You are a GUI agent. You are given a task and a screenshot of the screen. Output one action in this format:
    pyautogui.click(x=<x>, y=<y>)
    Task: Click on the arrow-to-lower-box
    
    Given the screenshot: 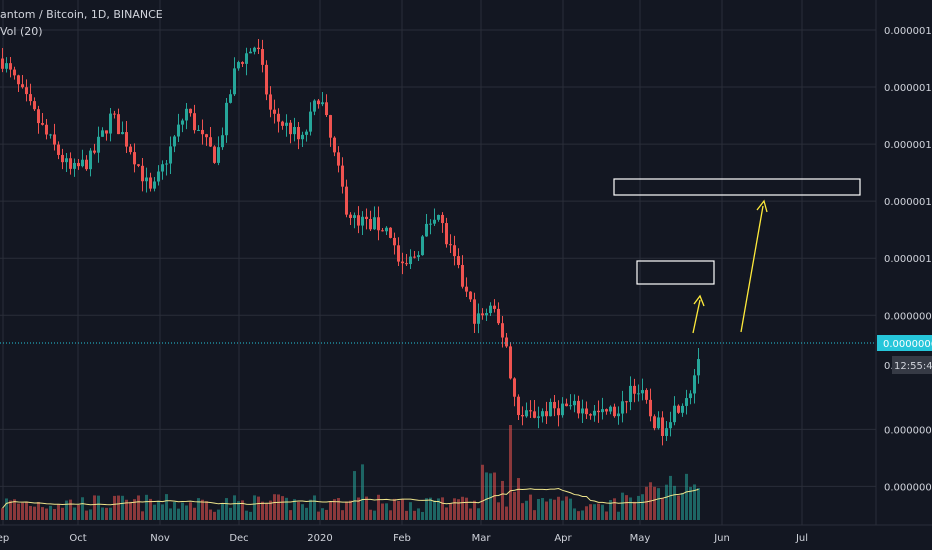 What is the action you would take?
    pyautogui.click(x=698, y=314)
    